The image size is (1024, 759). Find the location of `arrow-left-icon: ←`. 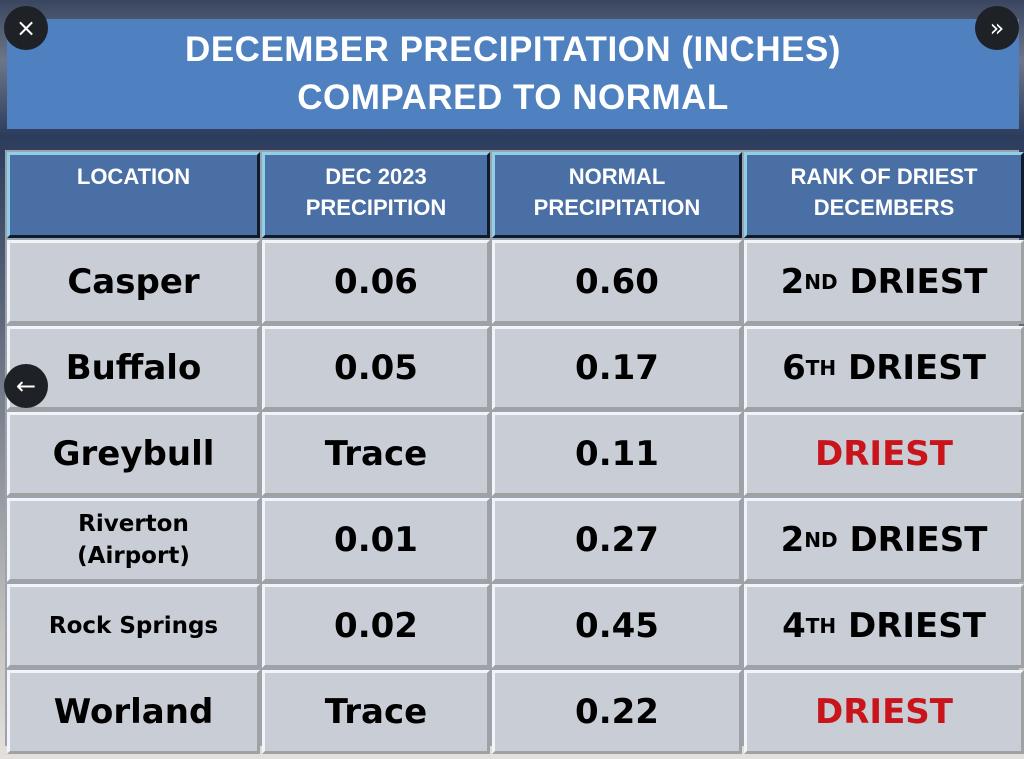

arrow-left-icon: ← is located at coordinates (26, 386).